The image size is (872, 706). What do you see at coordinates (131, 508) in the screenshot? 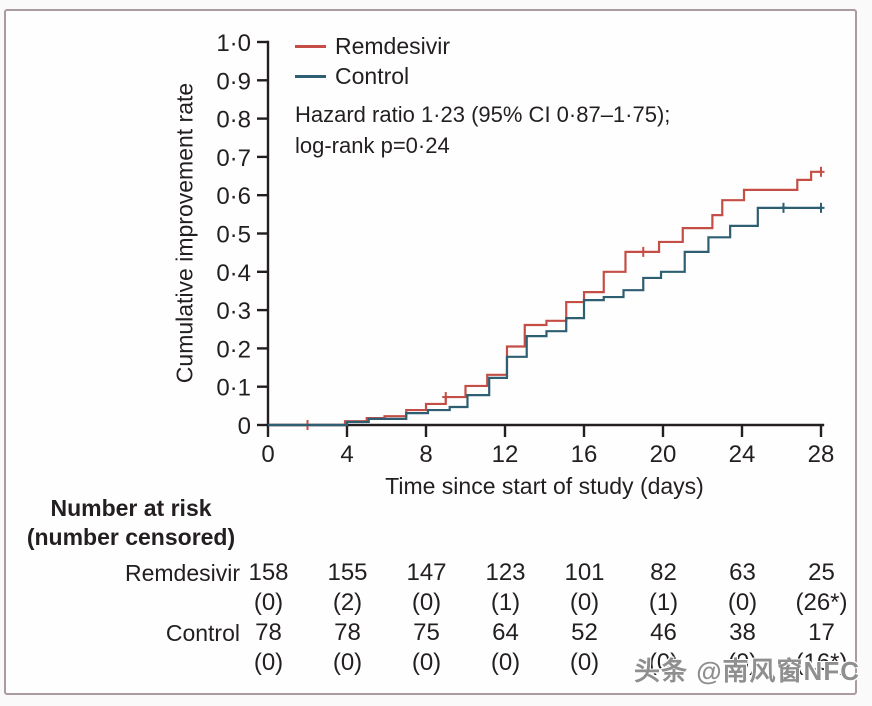
I see `risk-table-header-line1: Number at risk` at bounding box center [131, 508].